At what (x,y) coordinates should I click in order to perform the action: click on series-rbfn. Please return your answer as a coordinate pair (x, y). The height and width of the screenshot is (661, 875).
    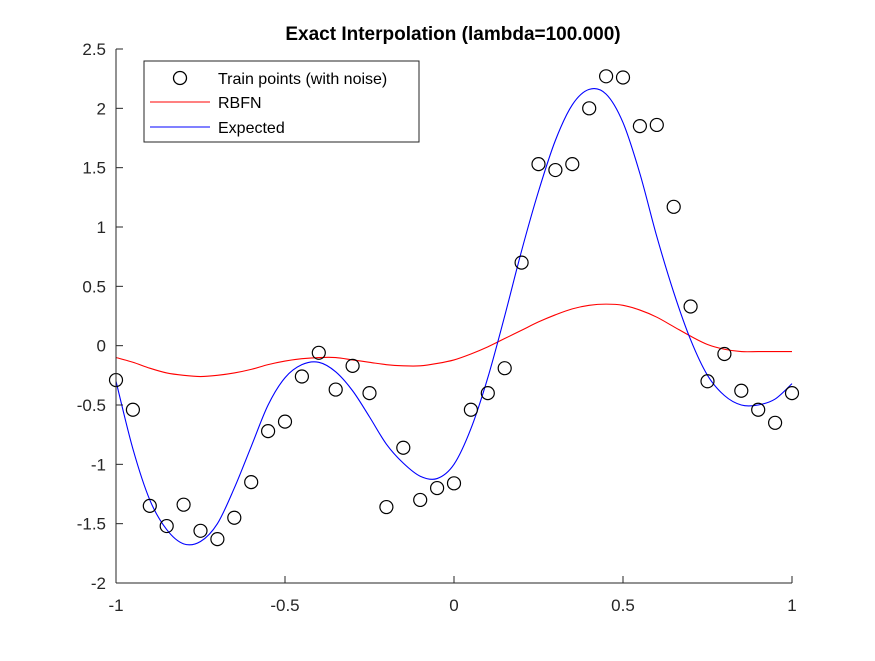
    Looking at the image, I should click on (453, 340).